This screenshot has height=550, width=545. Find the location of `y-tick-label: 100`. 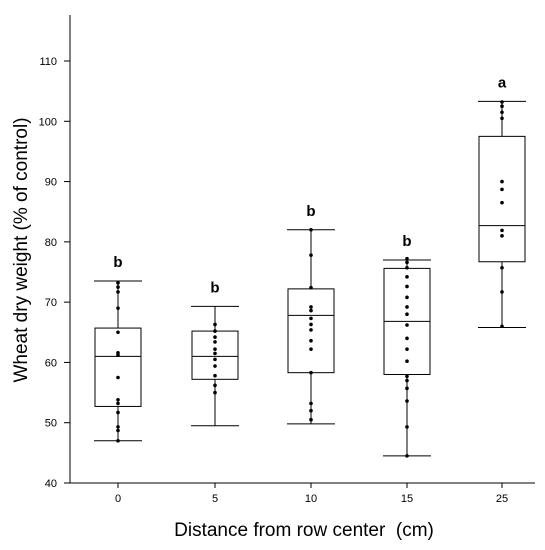

y-tick-label: 100 is located at coordinates (48, 122).